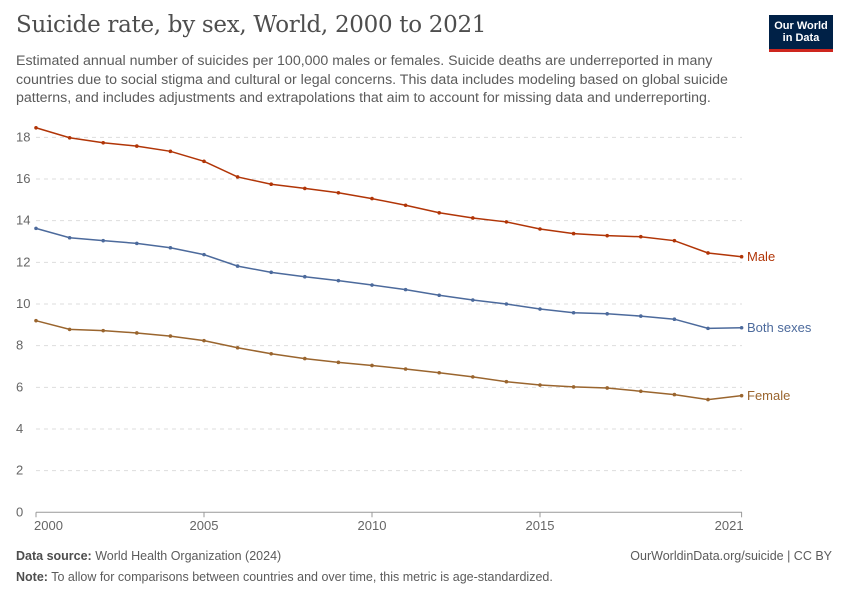 This screenshot has height=600, width=850. What do you see at coordinates (540, 525) in the screenshot?
I see `x-tick-label: 2015` at bounding box center [540, 525].